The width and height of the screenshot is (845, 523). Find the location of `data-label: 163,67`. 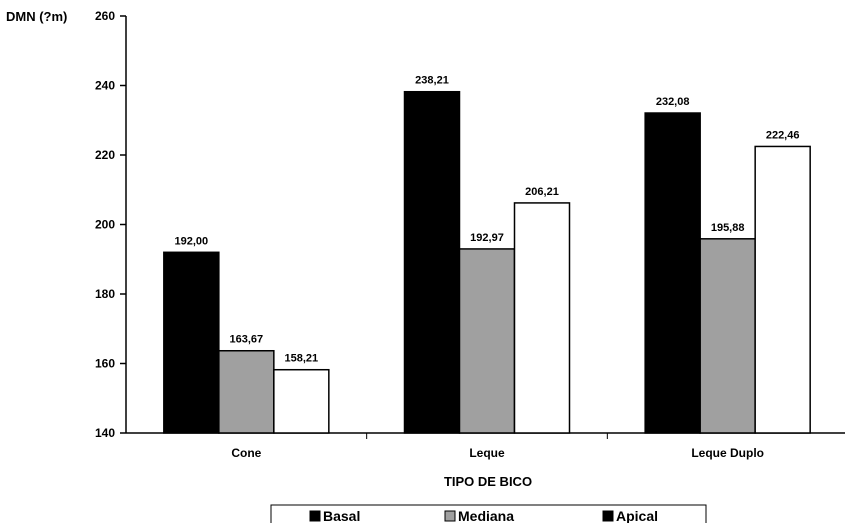

data-label: 163,67 is located at coordinates (247, 340).